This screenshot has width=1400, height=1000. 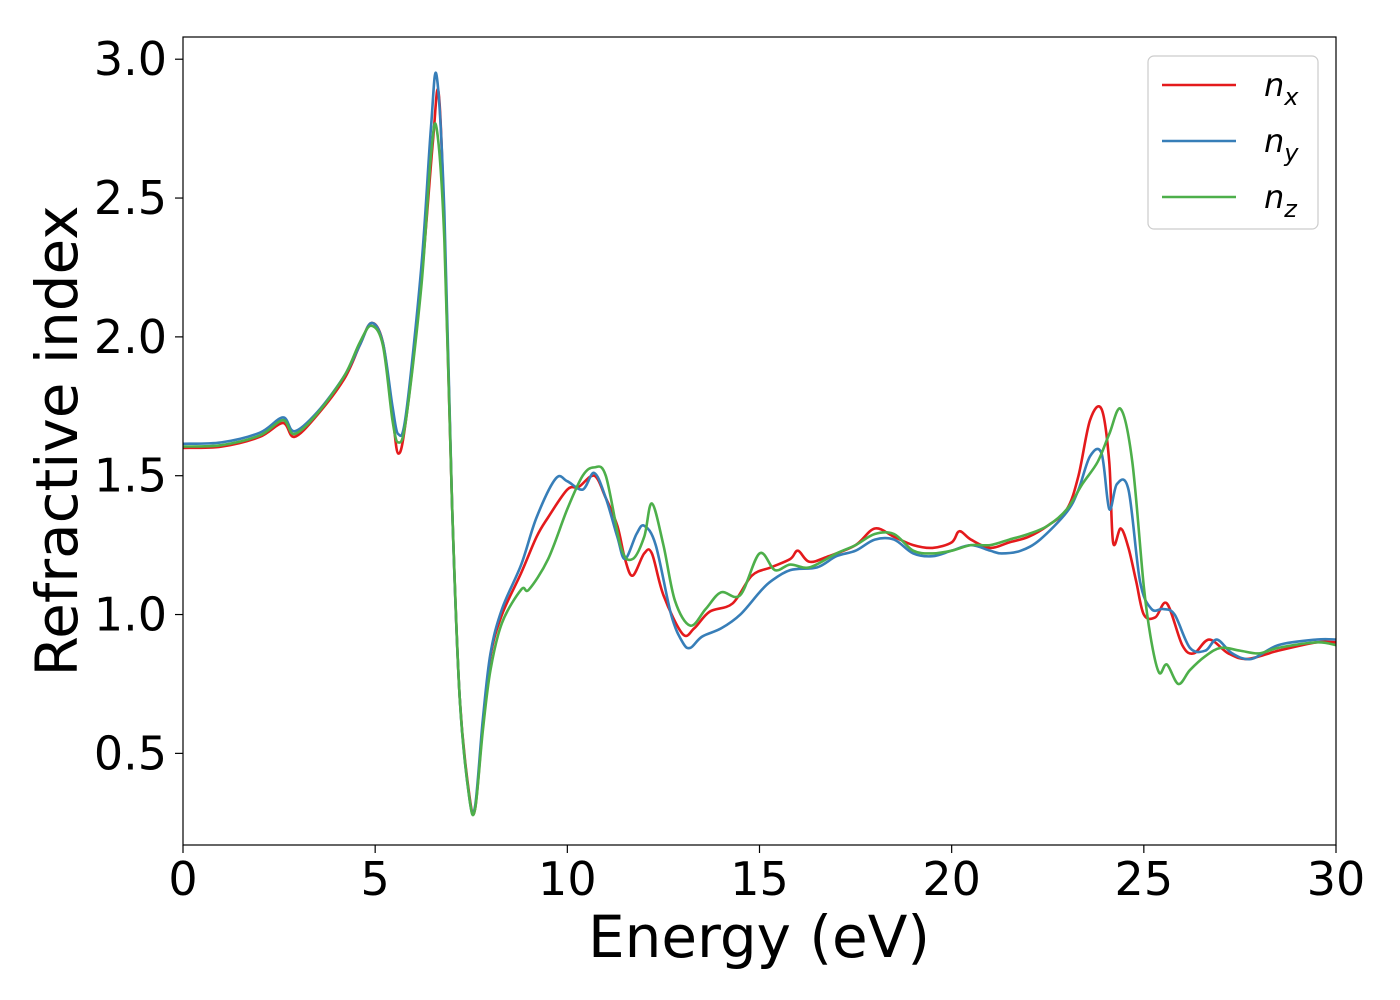 I want to click on y-tick-label: 1.5, so click(x=130, y=476).